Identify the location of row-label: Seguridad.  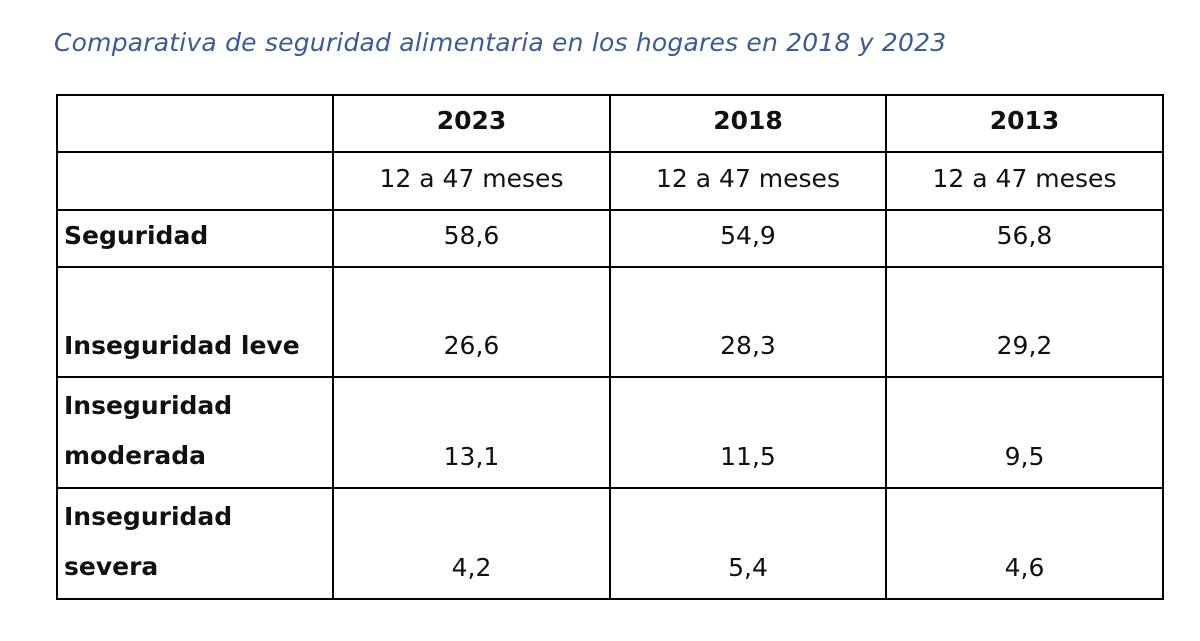
(195, 238).